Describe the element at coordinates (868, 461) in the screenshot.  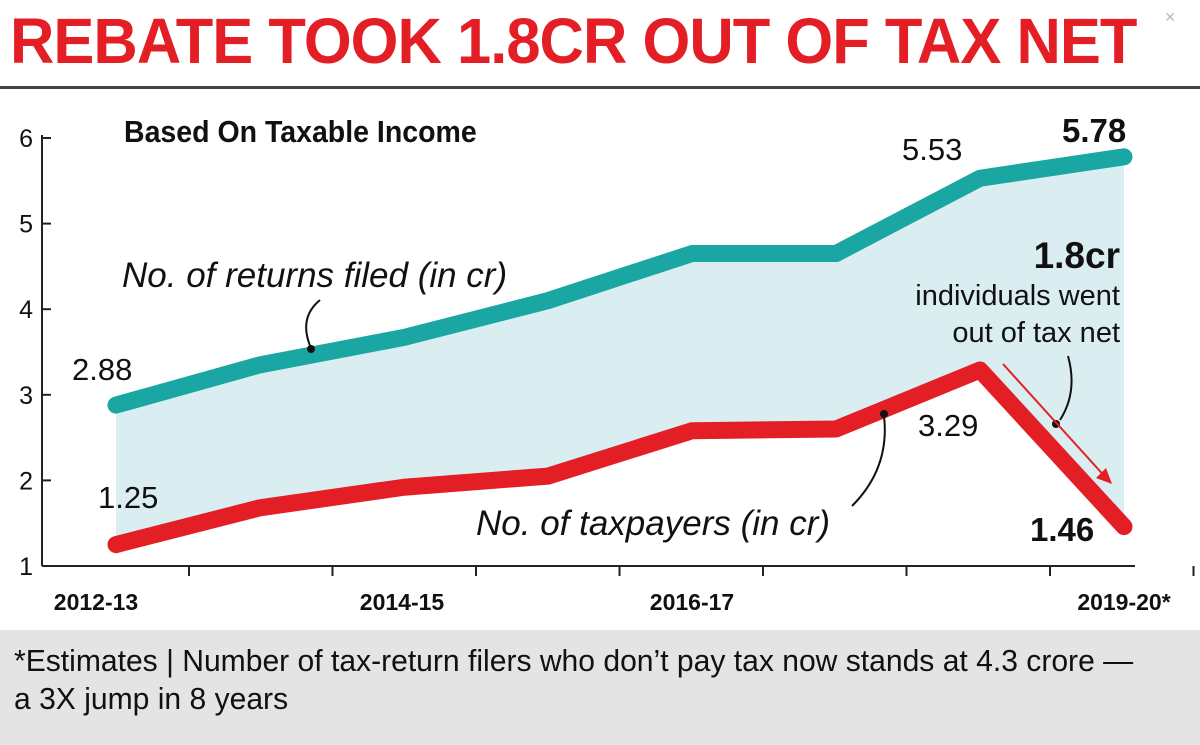
I see `series-label-taxpayers-leader` at that location.